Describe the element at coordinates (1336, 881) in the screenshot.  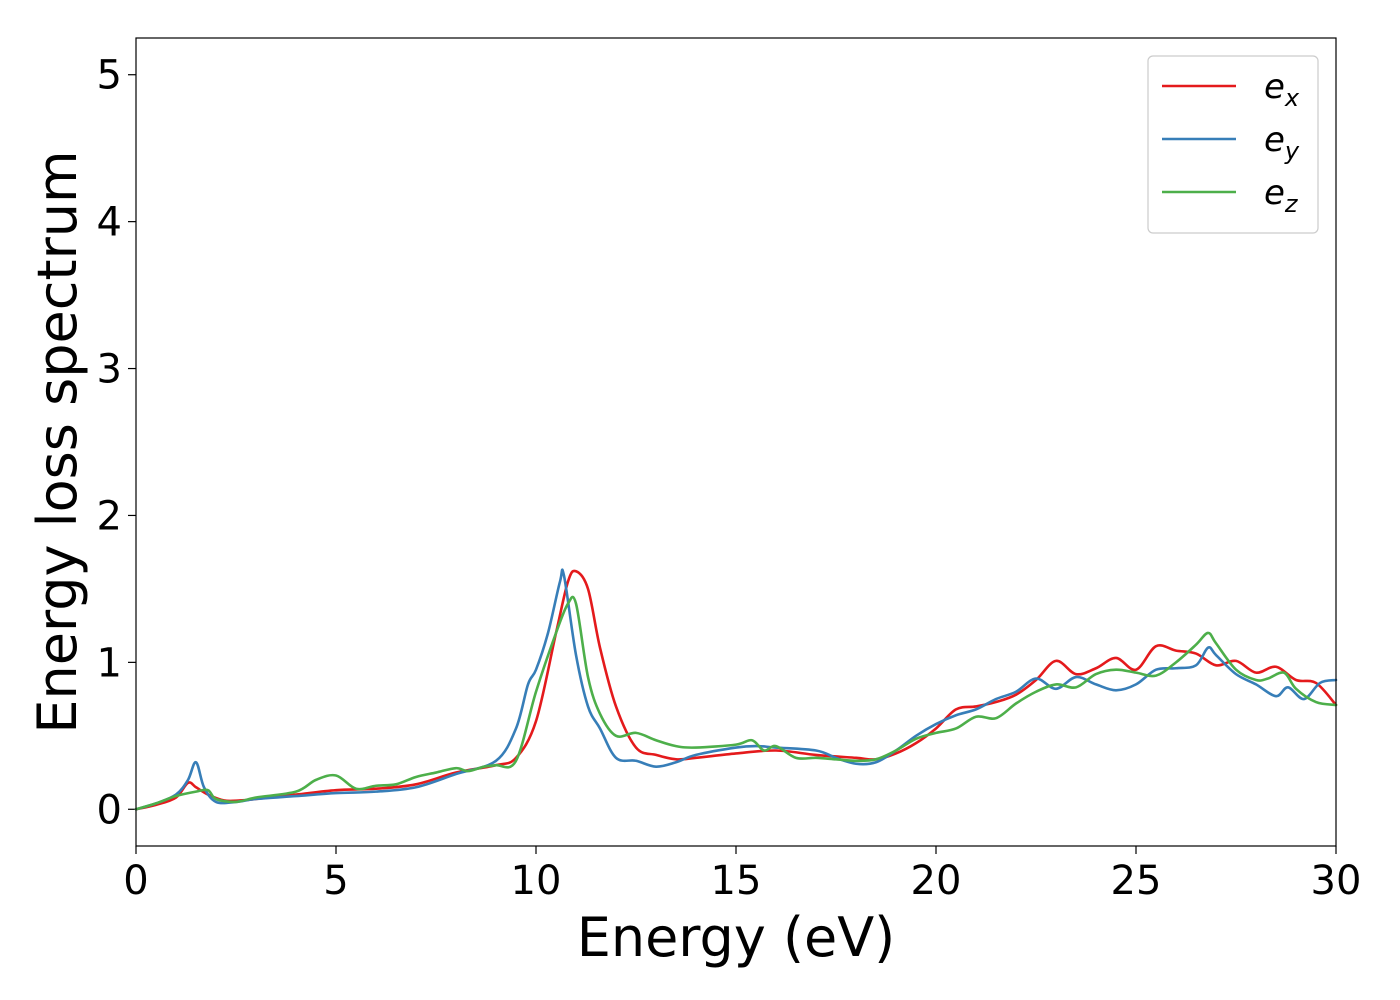
I see `x-tick-label: 30` at that location.